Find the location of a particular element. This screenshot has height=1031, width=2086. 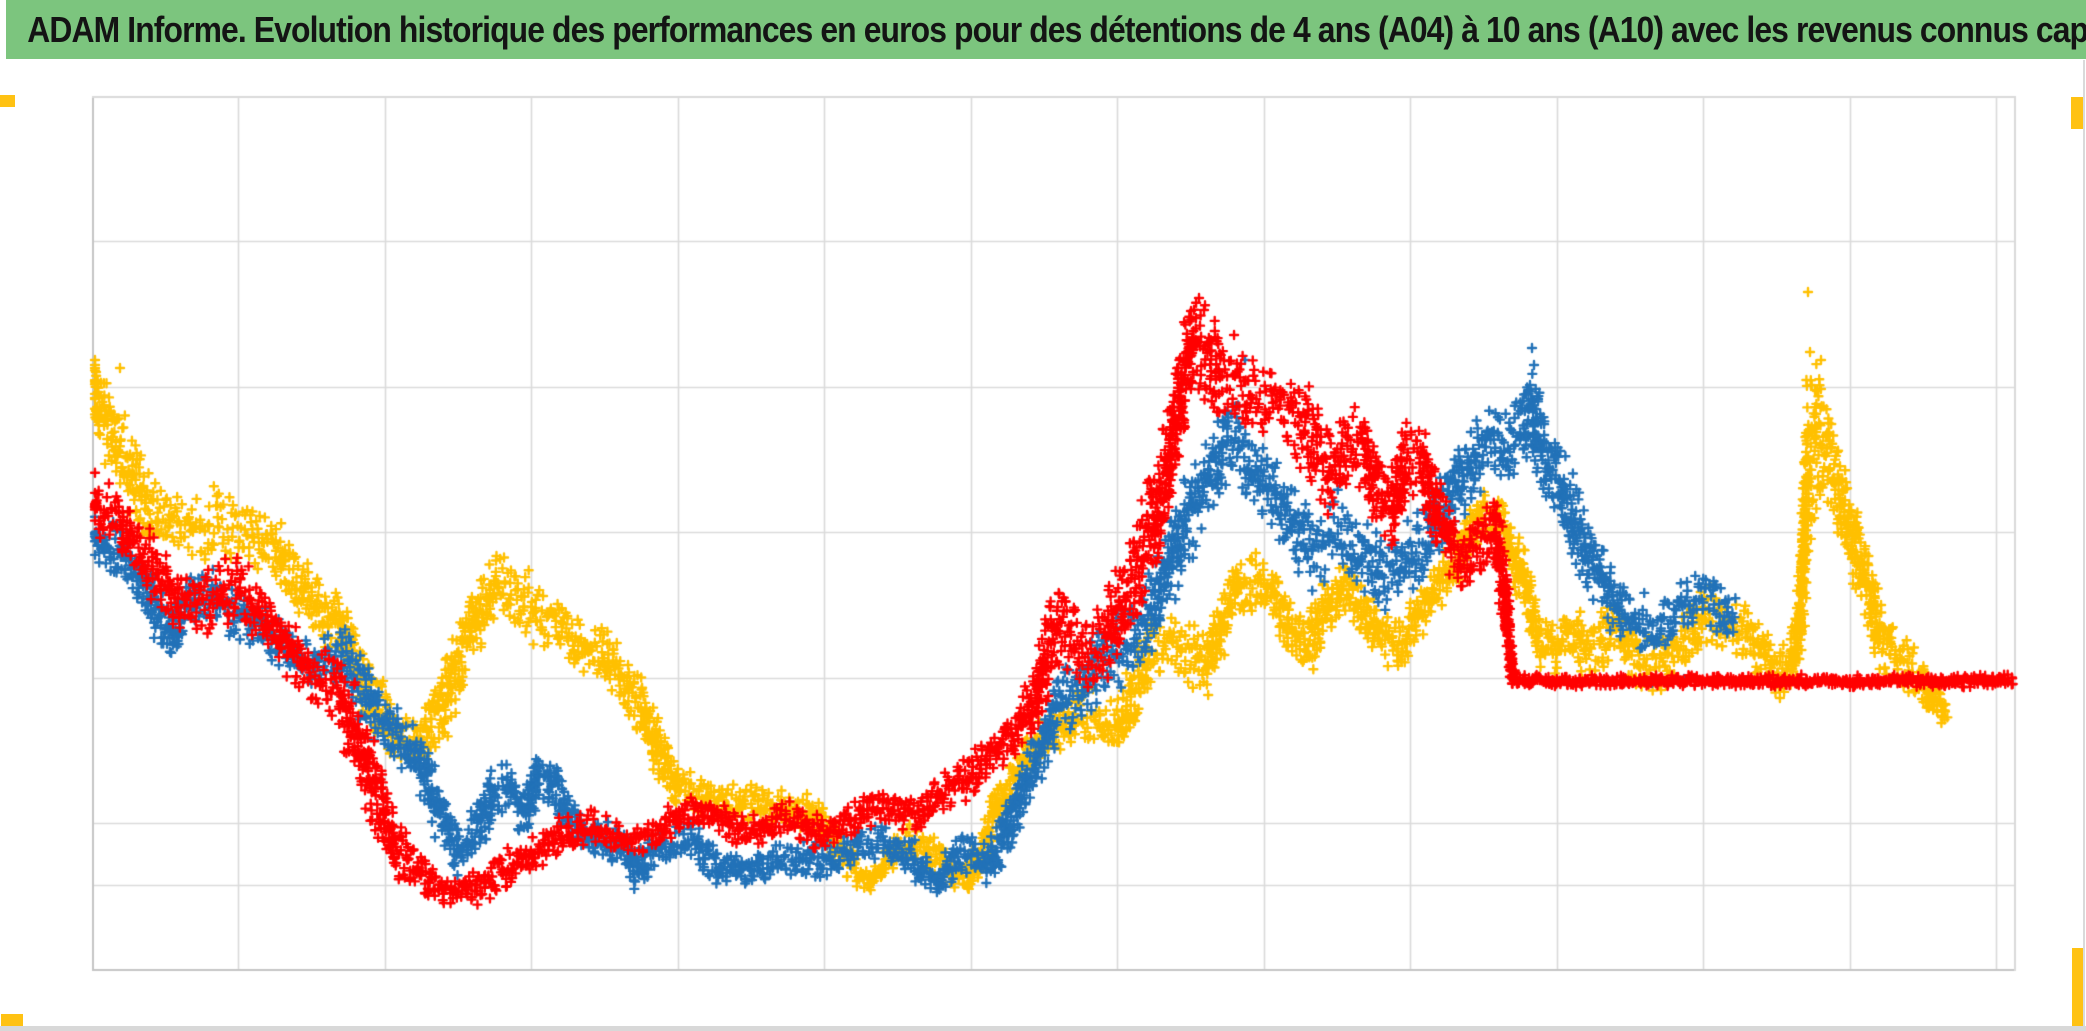

yellow-corner-mark-bottom-right is located at coordinates (2078, 987).